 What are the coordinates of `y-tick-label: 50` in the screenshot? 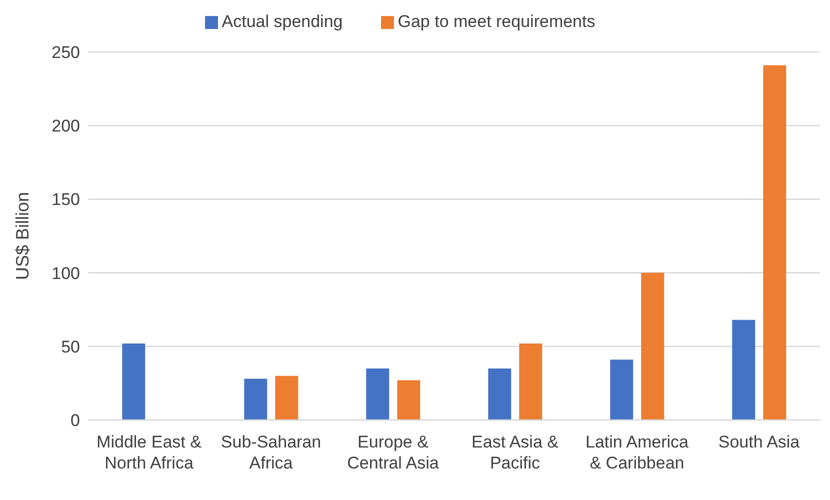 It's located at (70, 346).